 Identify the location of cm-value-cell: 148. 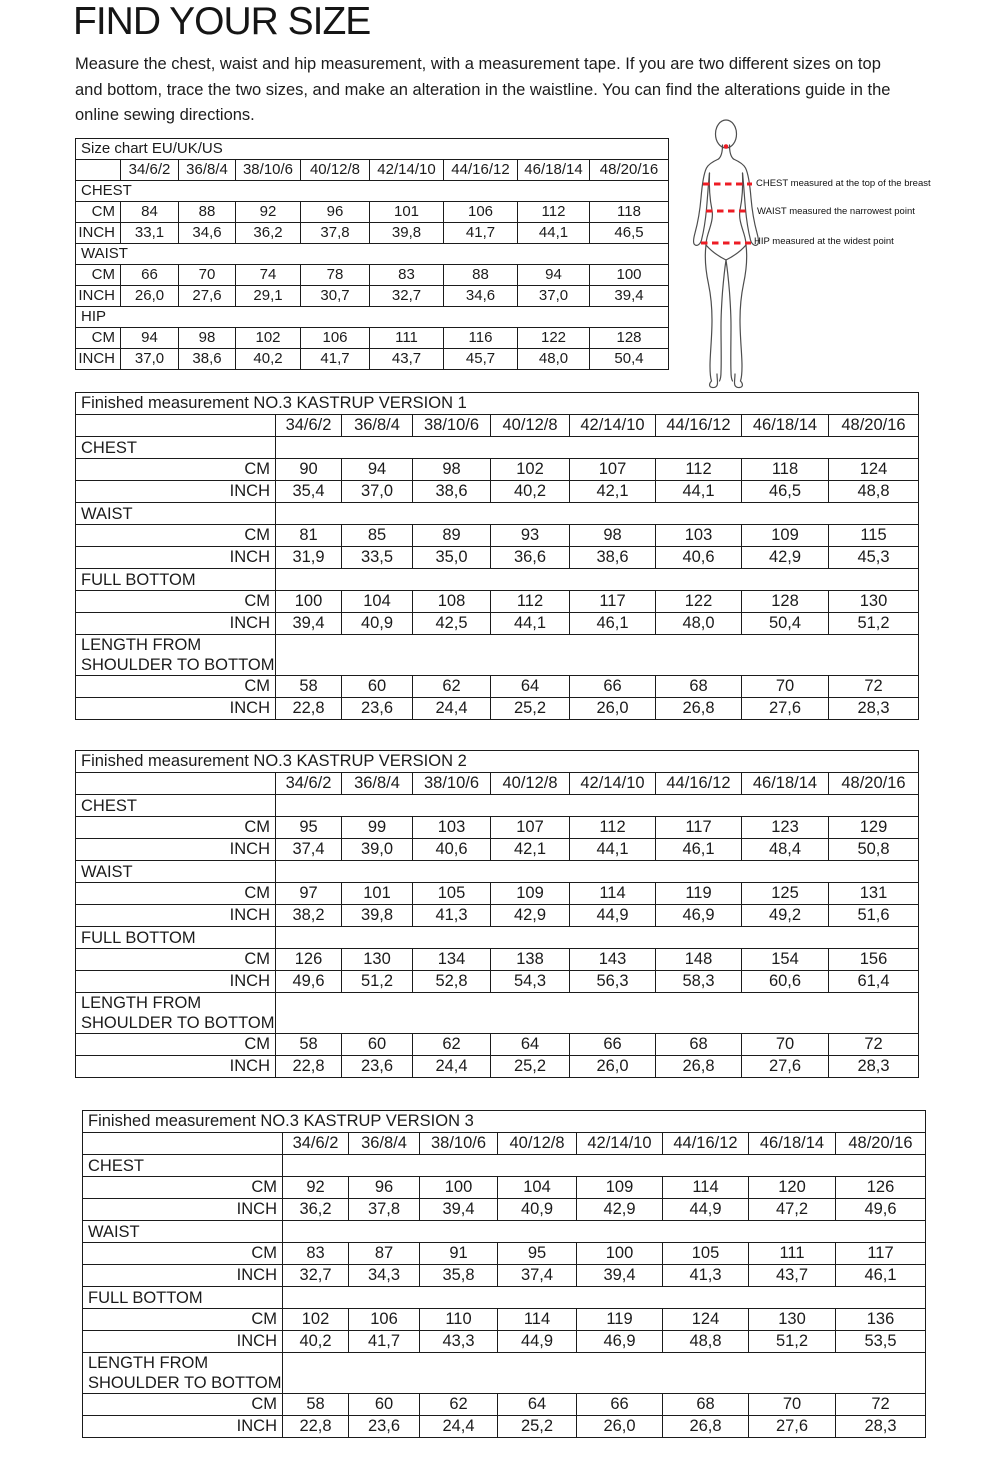
(698, 959).